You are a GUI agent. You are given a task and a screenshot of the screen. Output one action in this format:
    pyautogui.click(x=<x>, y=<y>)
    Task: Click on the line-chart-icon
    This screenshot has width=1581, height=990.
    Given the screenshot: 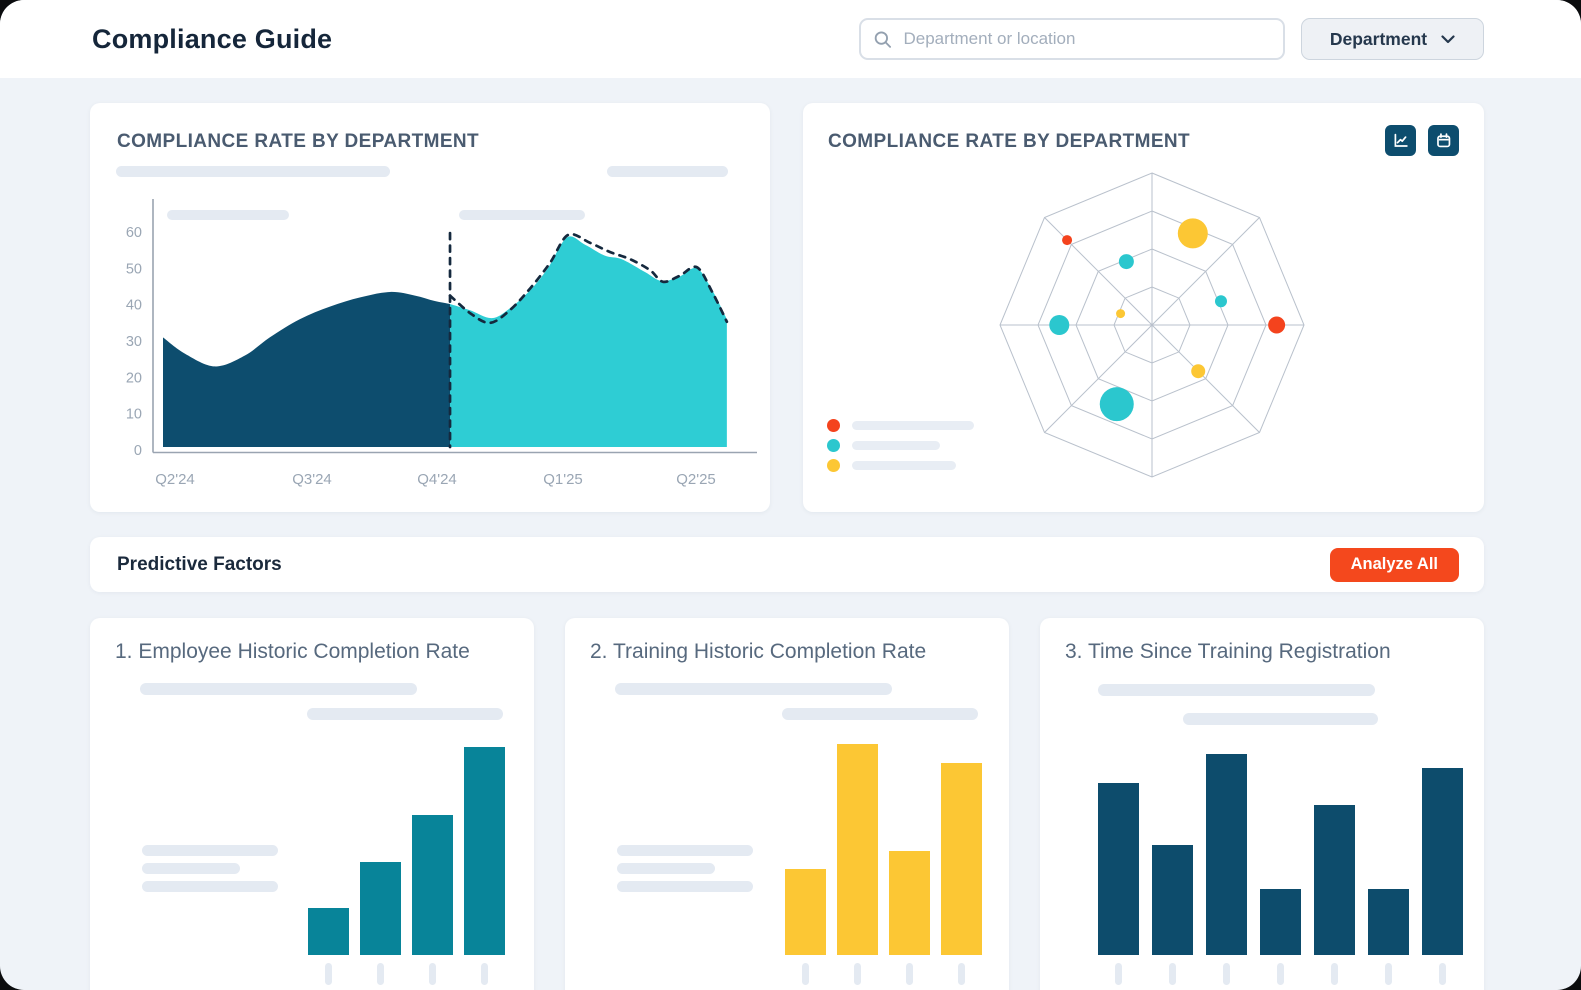 What is the action you would take?
    pyautogui.click(x=1401, y=140)
    